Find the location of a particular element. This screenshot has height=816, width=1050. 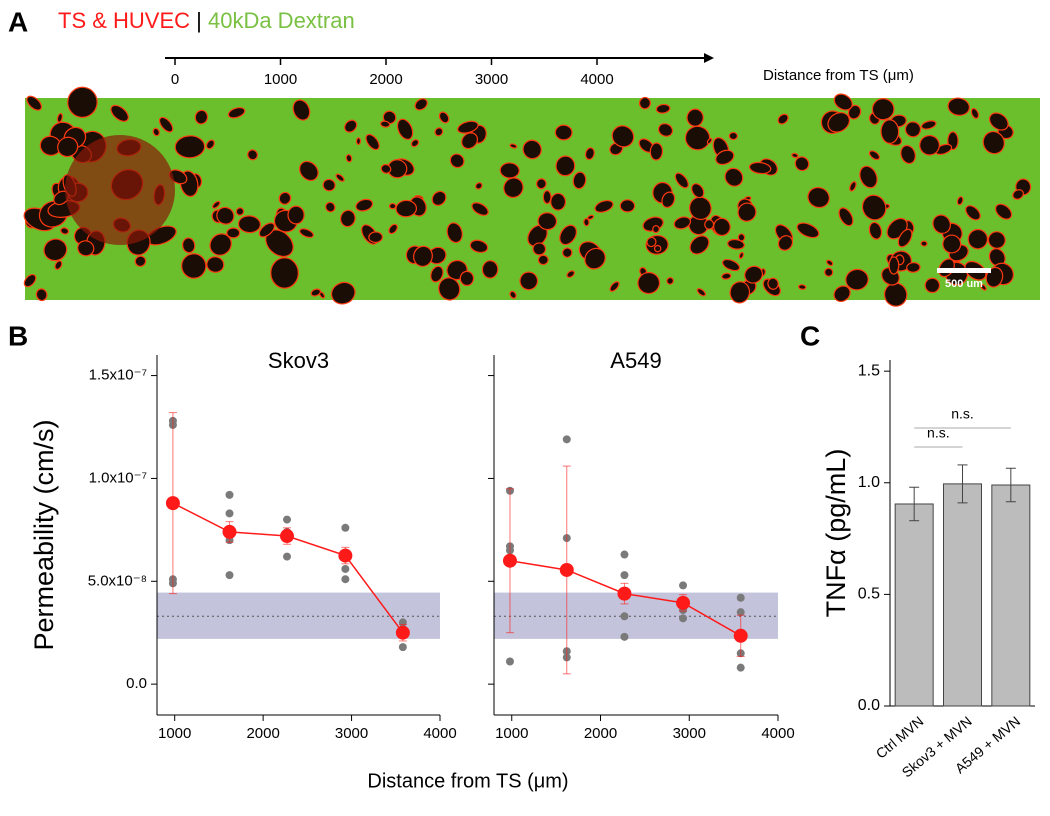

scale-bar-label: 500 um is located at coordinates (964, 284).